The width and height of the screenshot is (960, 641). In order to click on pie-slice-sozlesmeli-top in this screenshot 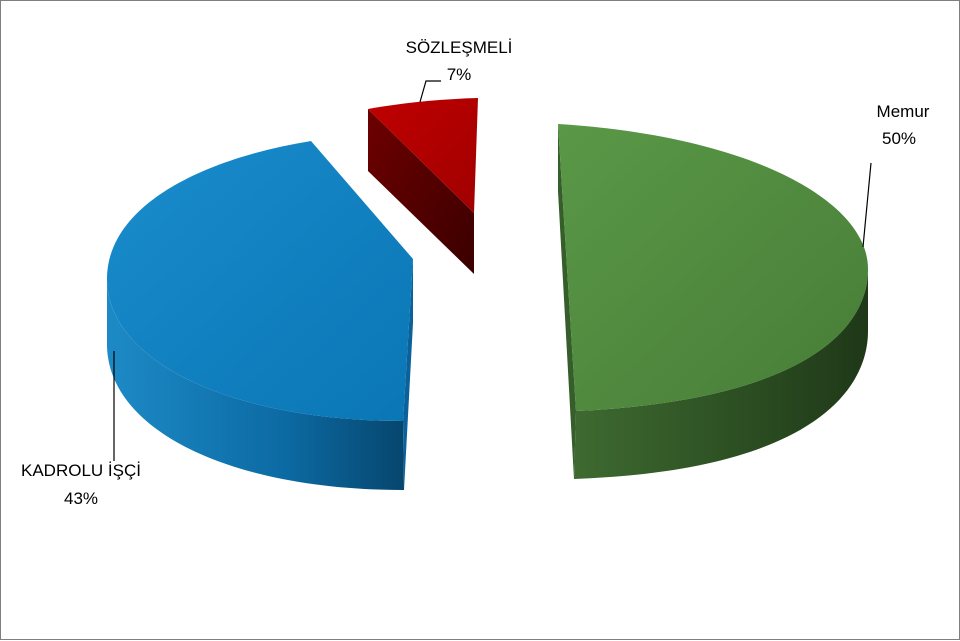, I will do `click(423, 155)`.